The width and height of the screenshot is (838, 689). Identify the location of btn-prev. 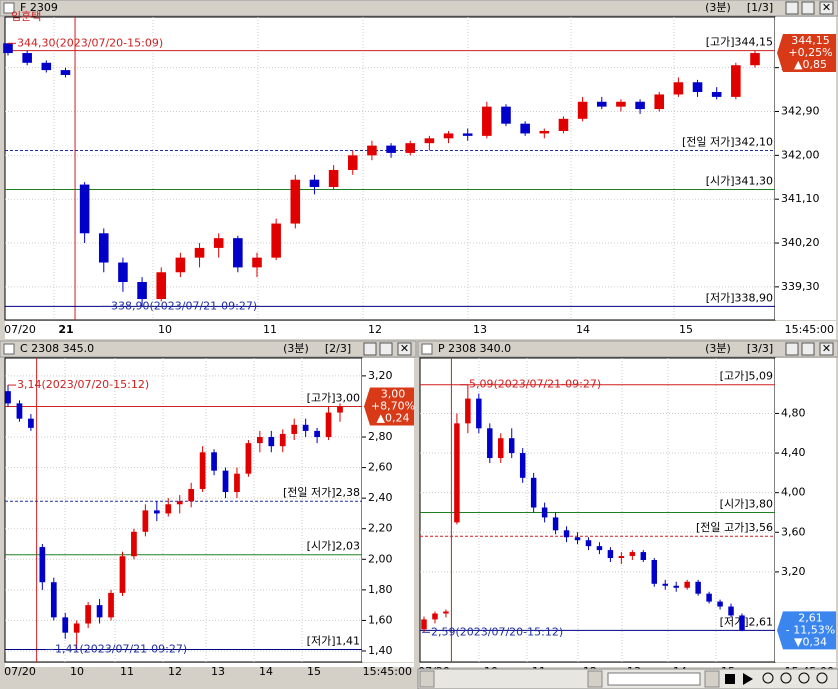
(712, 679).